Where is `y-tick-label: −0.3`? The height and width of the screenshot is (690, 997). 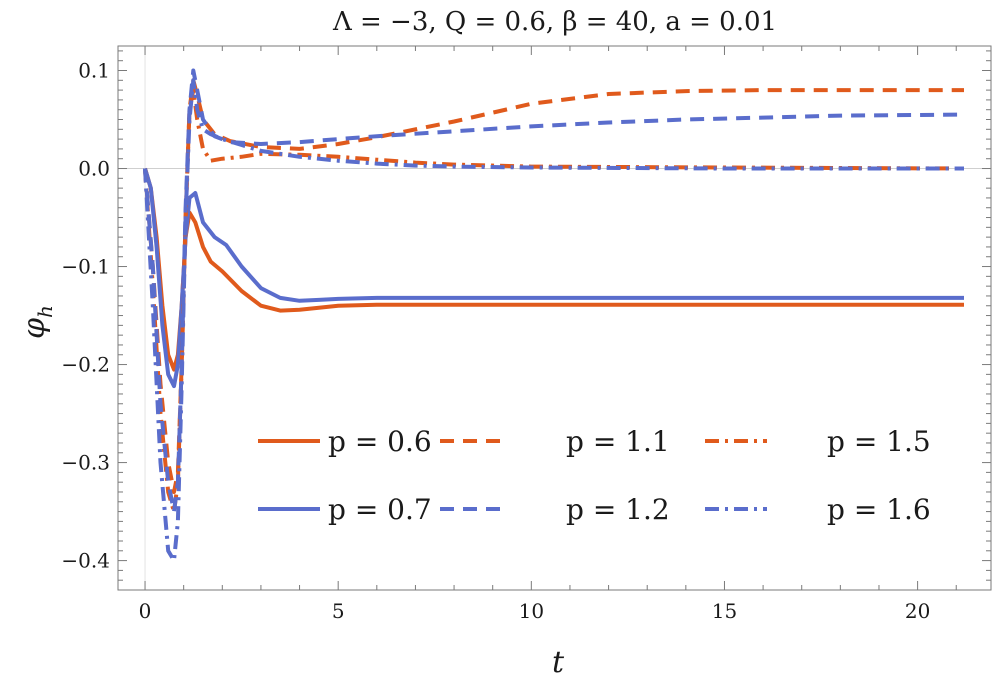
y-tick-label: −0.3 is located at coordinates (85, 463).